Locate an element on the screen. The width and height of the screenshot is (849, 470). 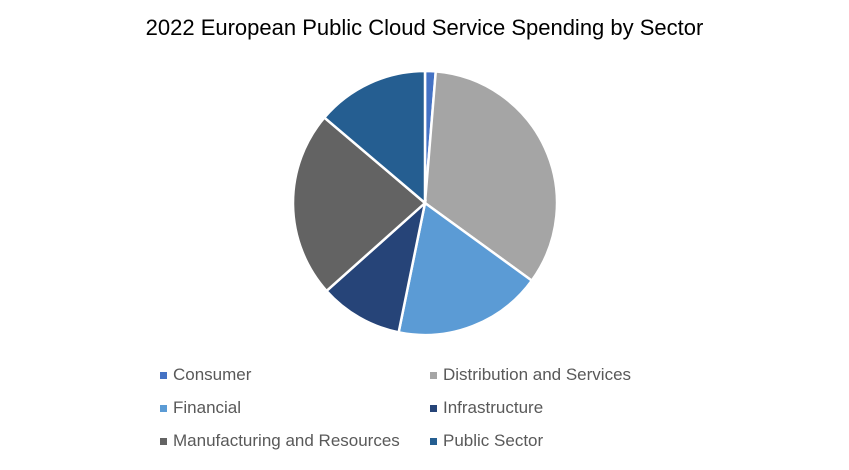
legend-item-financial: Financial is located at coordinates (200, 408).